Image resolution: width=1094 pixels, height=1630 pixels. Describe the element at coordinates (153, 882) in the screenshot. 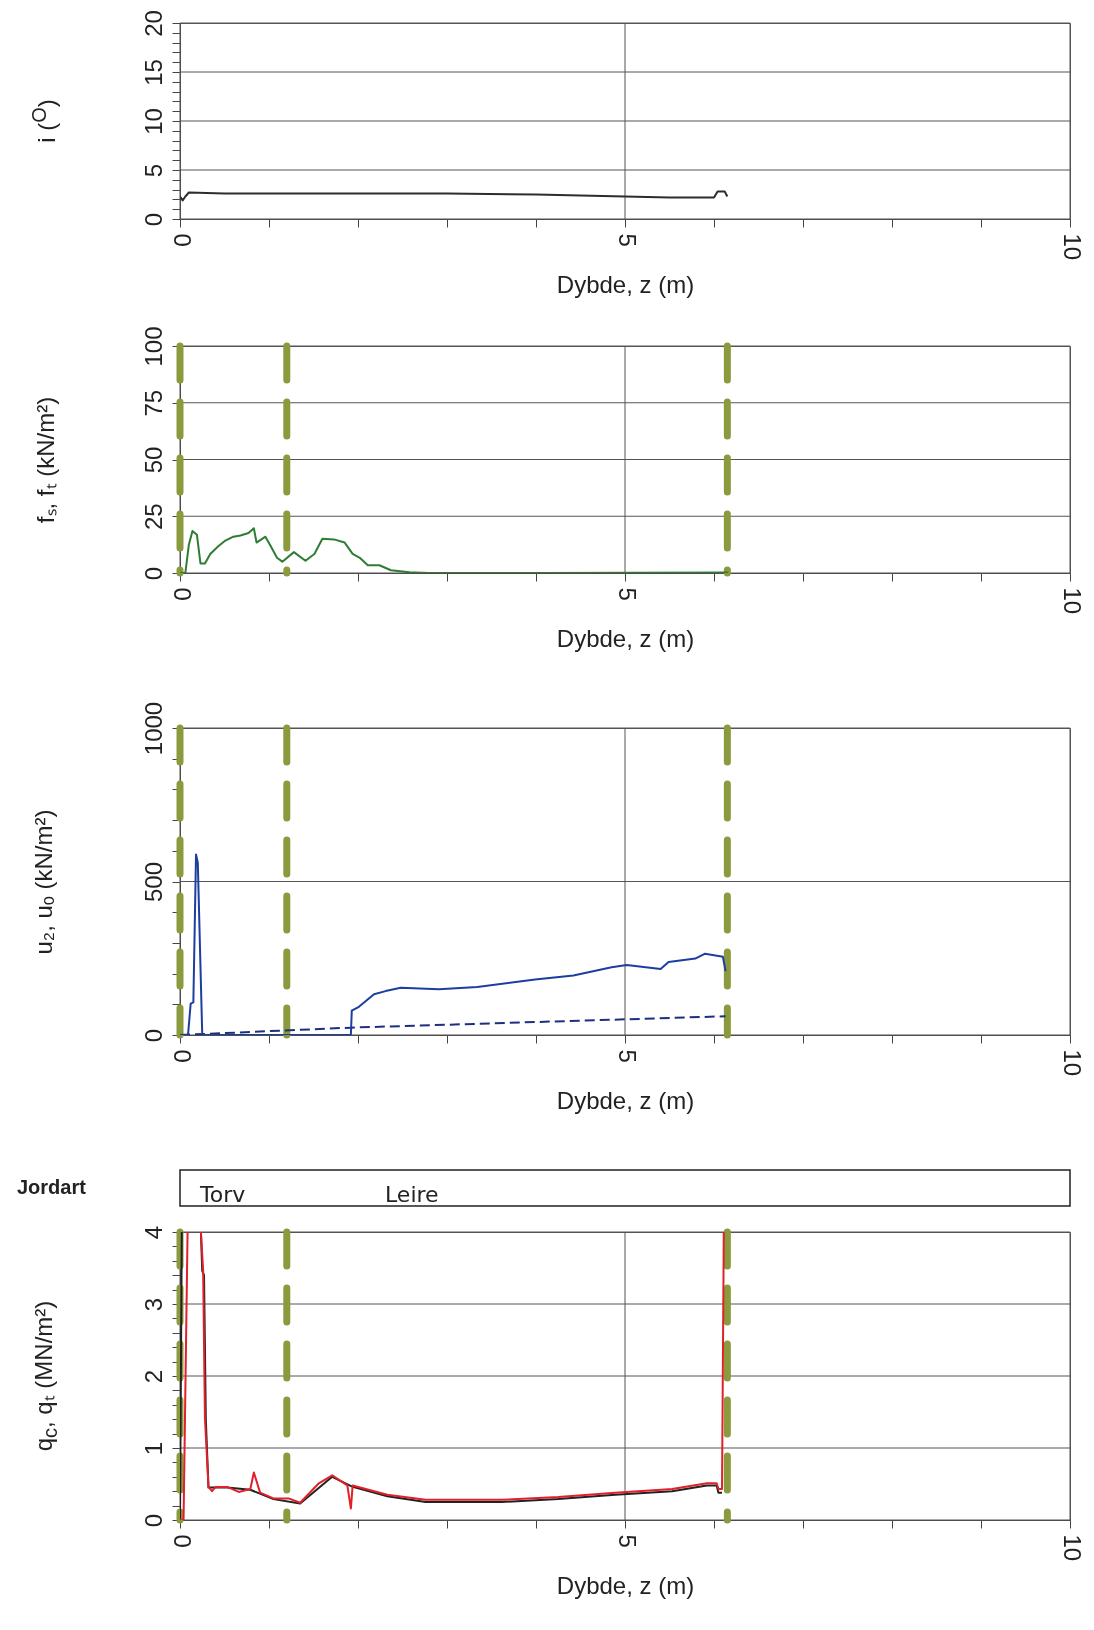

I see `y-tick-label: 500` at that location.